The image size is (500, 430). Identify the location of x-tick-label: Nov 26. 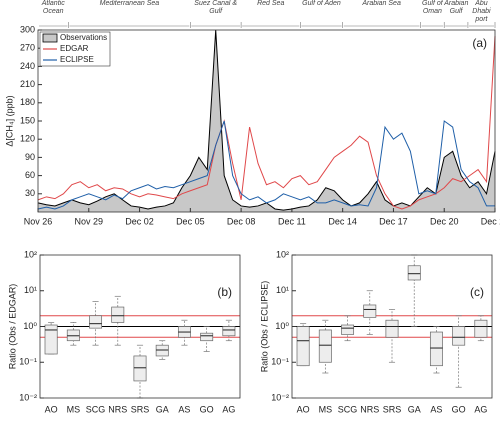
(38, 221).